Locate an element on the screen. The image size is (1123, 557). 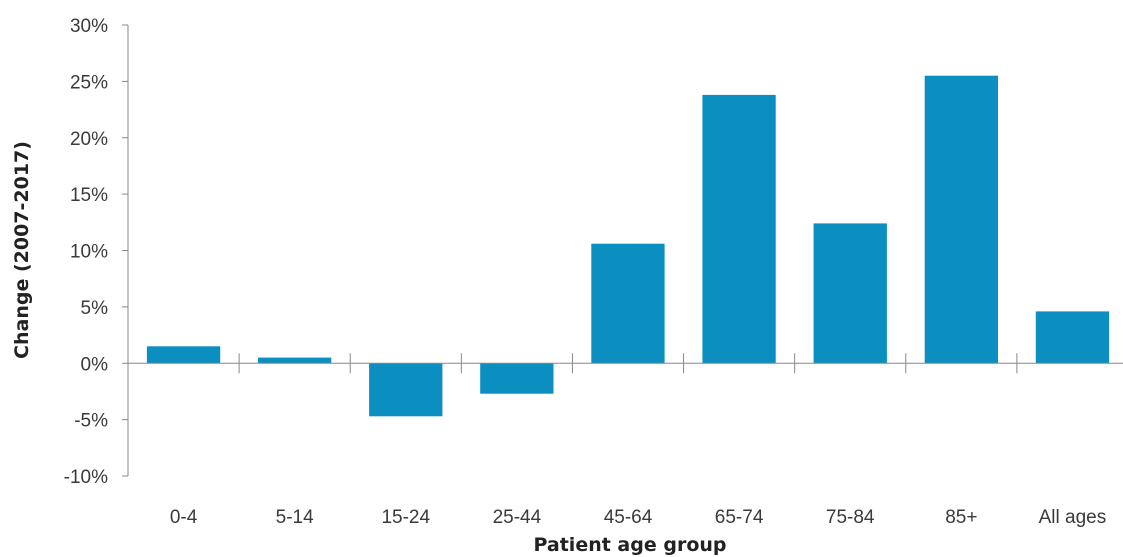
y-tick-label: -5% is located at coordinates (91, 421).